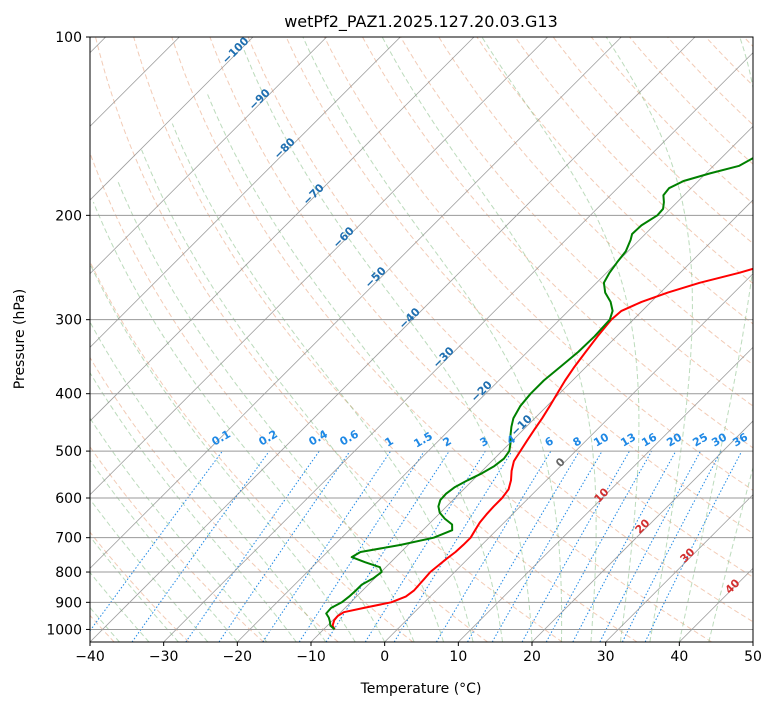  I want to click on x-tick-label: 10, so click(458, 657).